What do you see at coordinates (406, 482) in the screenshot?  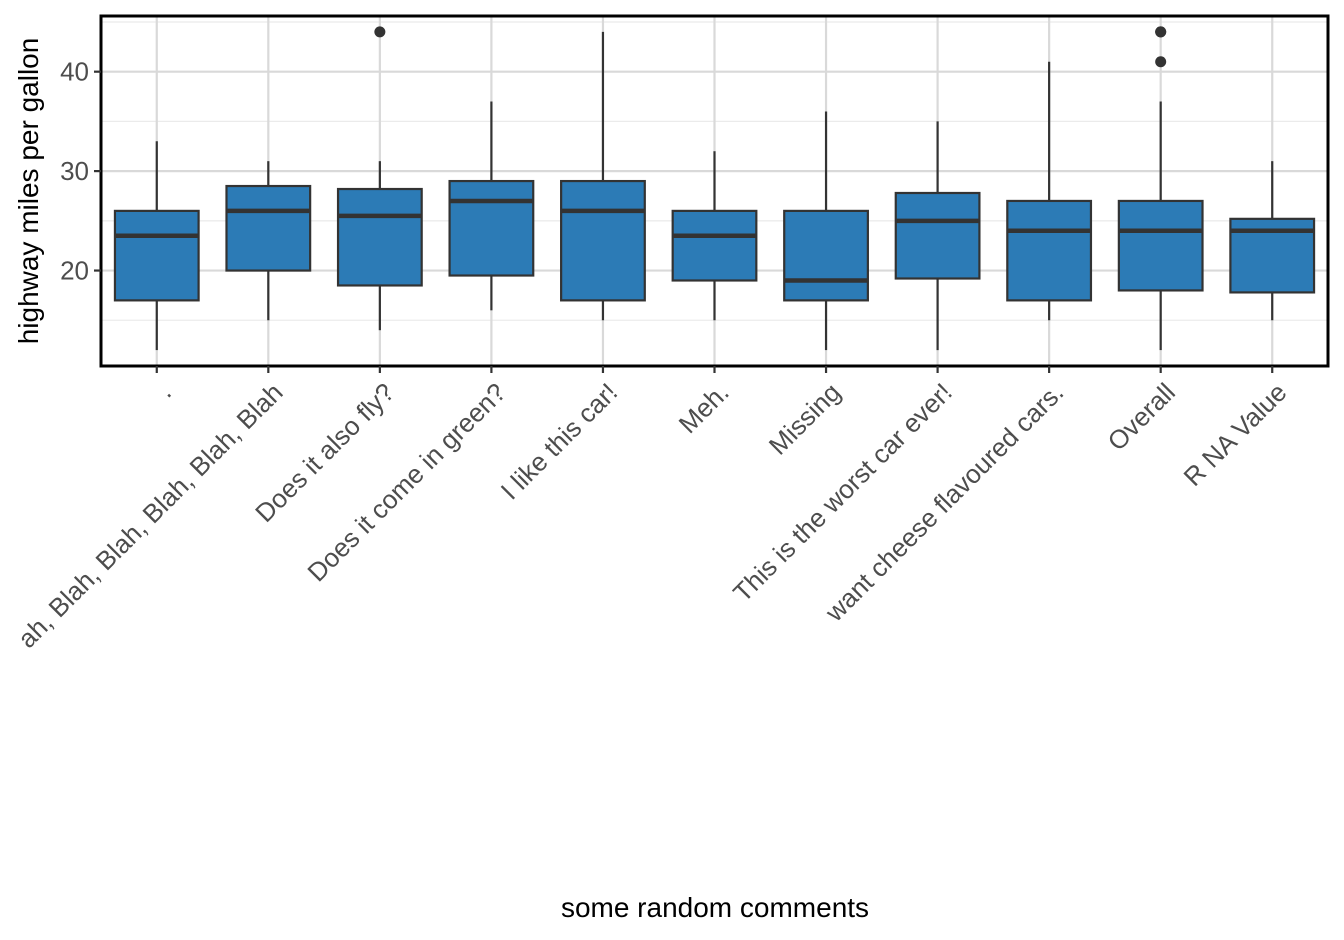 I see `x-tick-label: Does it come in green?` at bounding box center [406, 482].